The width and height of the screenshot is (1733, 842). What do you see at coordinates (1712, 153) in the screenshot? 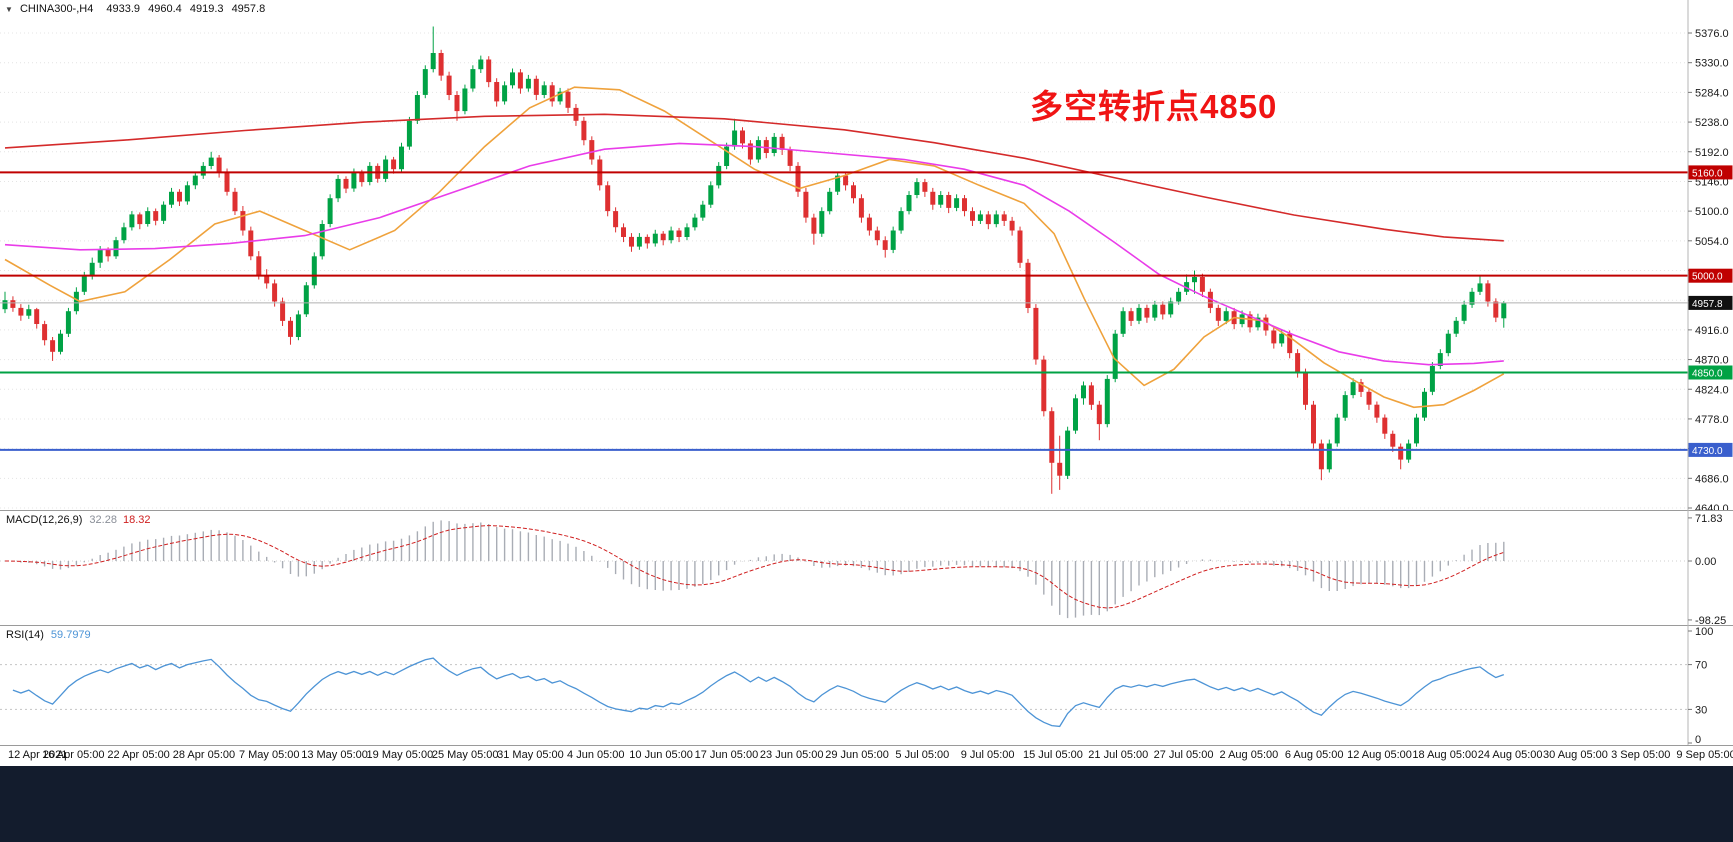
I see `price-axis-label: 5192.0` at bounding box center [1712, 153].